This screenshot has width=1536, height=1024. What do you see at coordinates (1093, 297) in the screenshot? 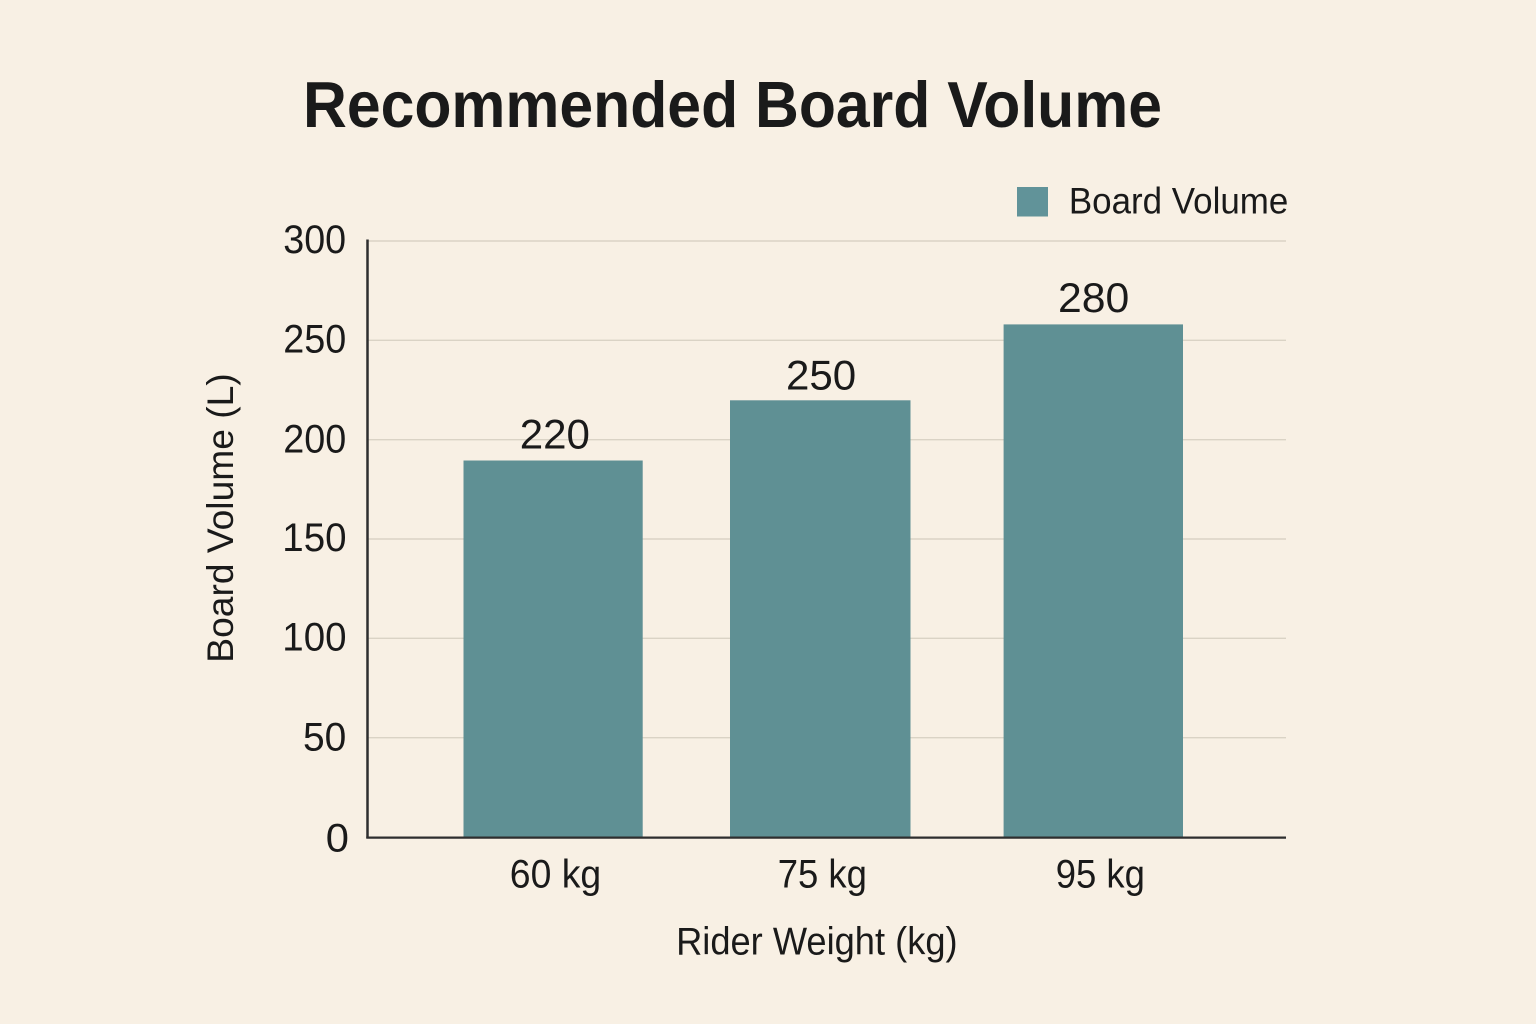
I see `svg-text: 280` at bounding box center [1093, 297].